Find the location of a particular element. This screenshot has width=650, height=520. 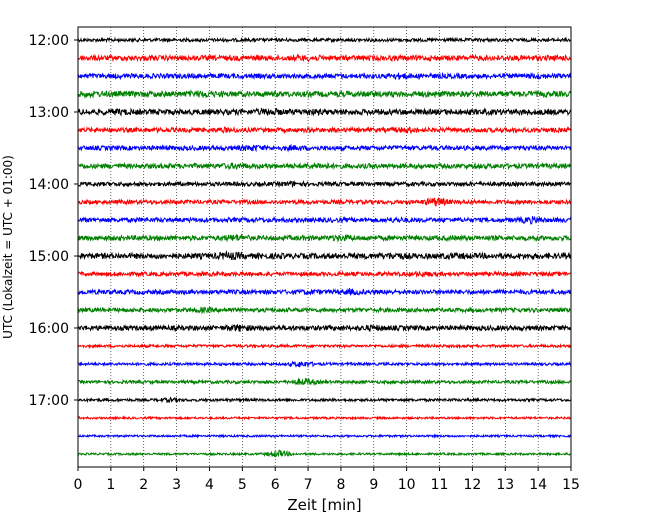

x-tick-label: 14 is located at coordinates (538, 485).